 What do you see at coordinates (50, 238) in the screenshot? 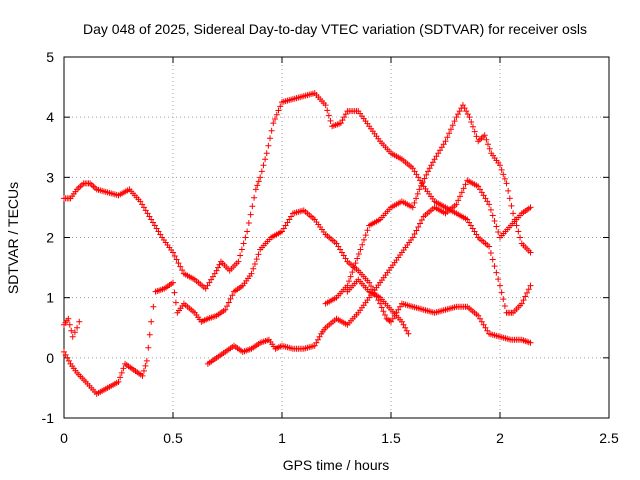
I see `y-tick-label: 2` at bounding box center [50, 238].